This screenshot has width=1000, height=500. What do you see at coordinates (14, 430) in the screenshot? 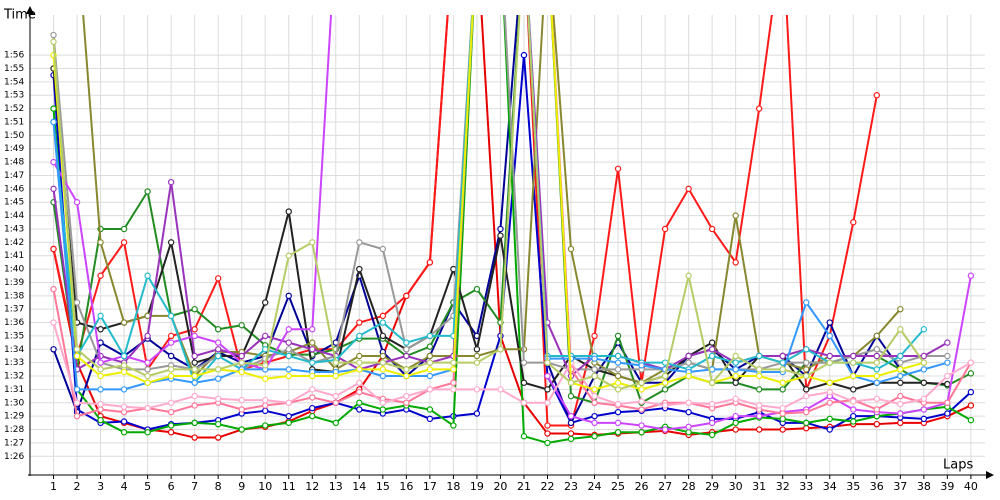
I see `y-tick-label: 1:28` at bounding box center [14, 430].